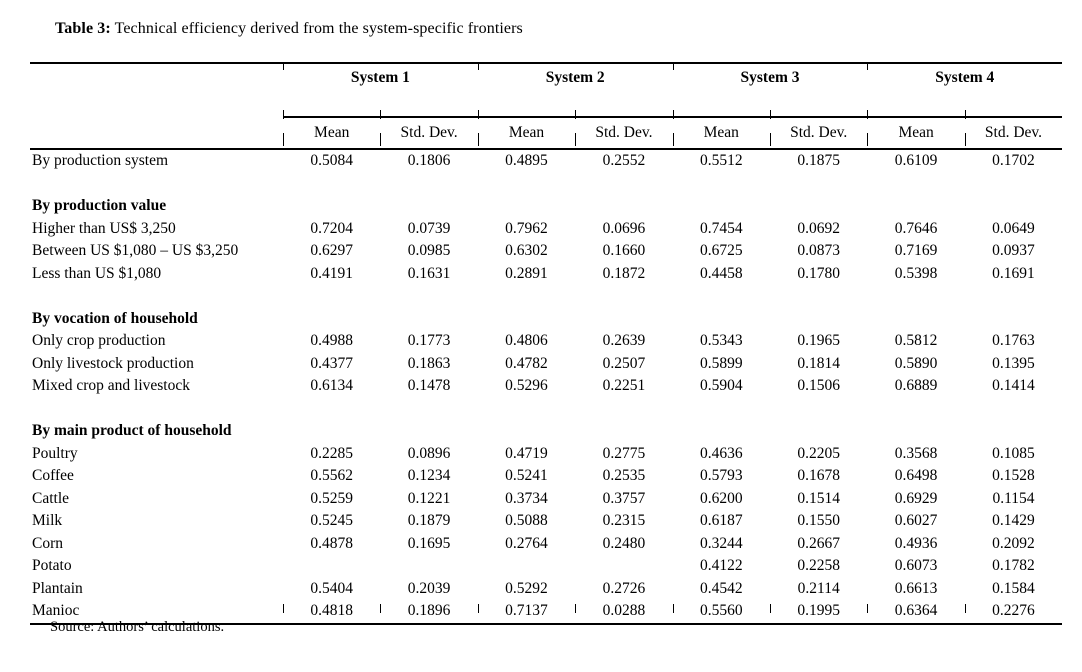 This screenshot has height=672, width=1082. I want to click on cell-value: 0.2667, so click(818, 543).